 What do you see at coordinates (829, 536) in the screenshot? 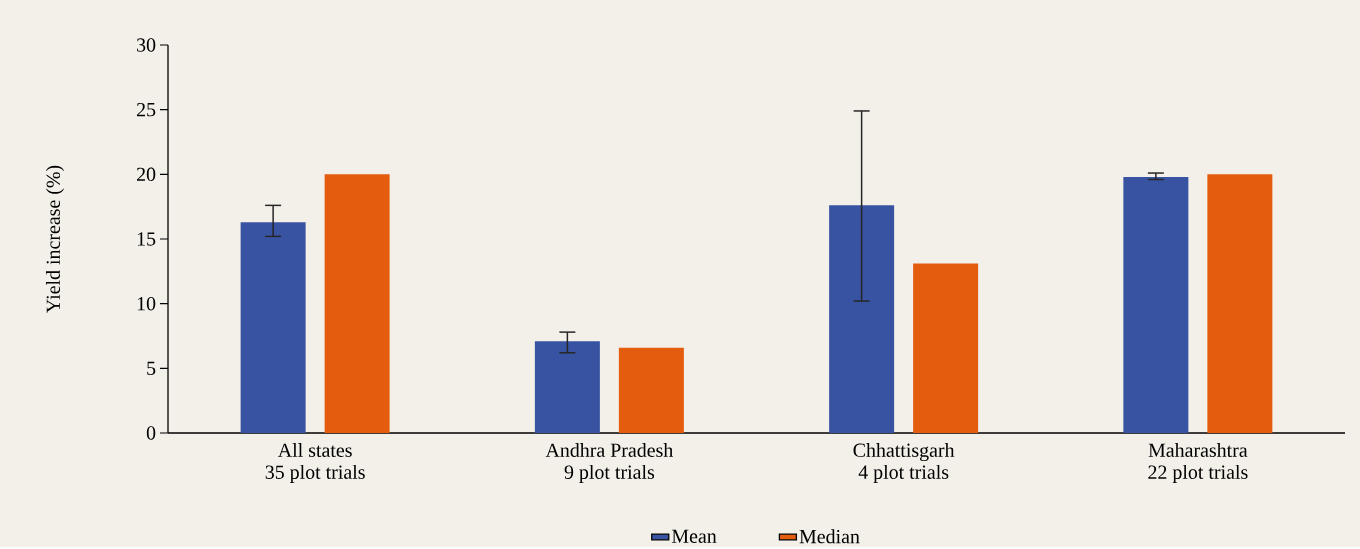
I see `legend-label: Median` at bounding box center [829, 536].